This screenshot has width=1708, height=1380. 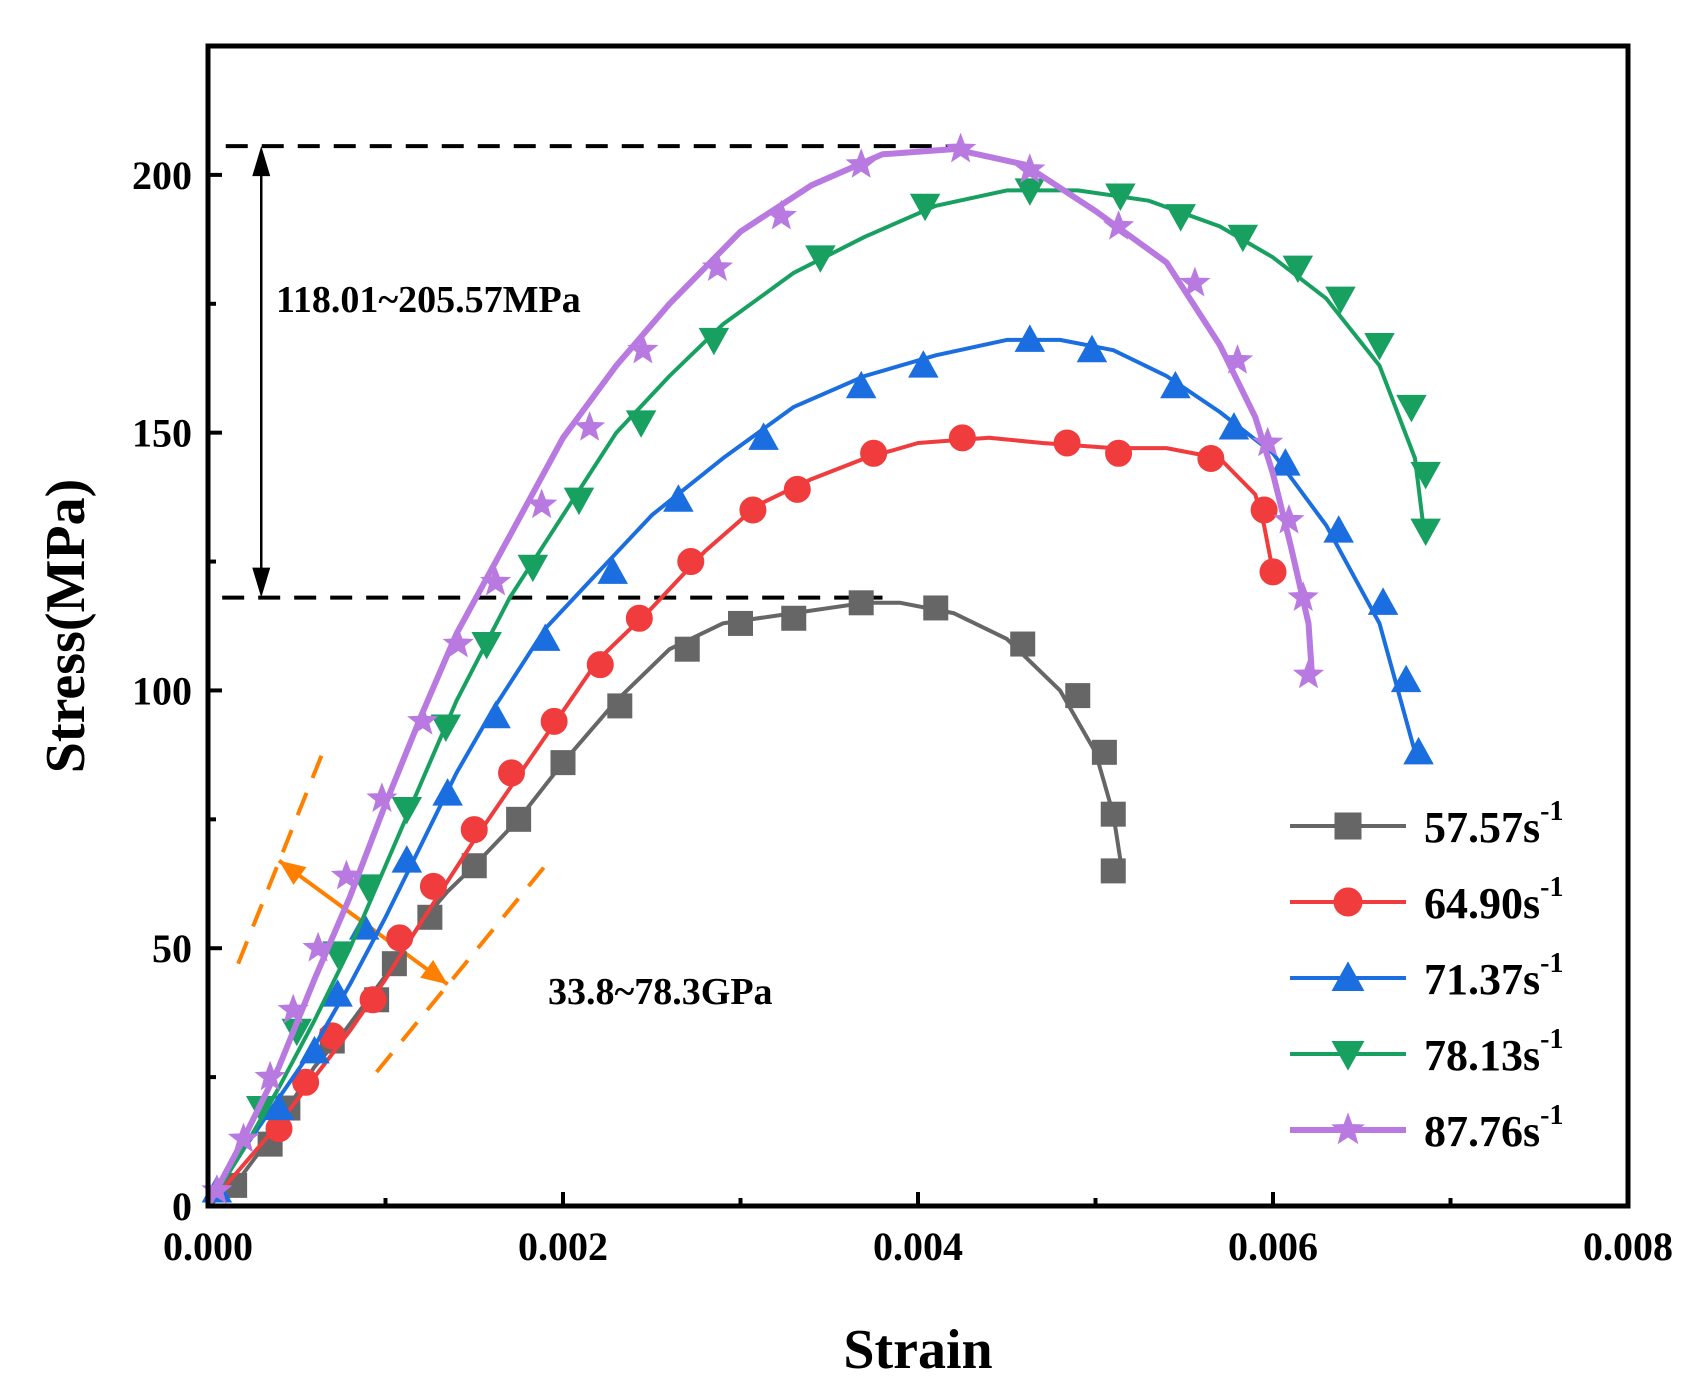 What do you see at coordinates (1482, 979) in the screenshot?
I see `legend-label-text: 71.37s` at bounding box center [1482, 979].